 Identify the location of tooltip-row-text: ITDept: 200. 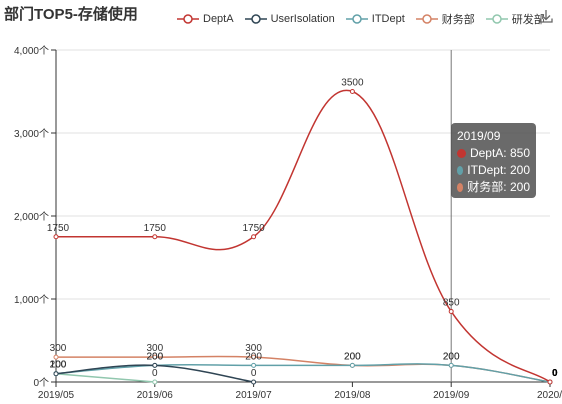
(498, 170).